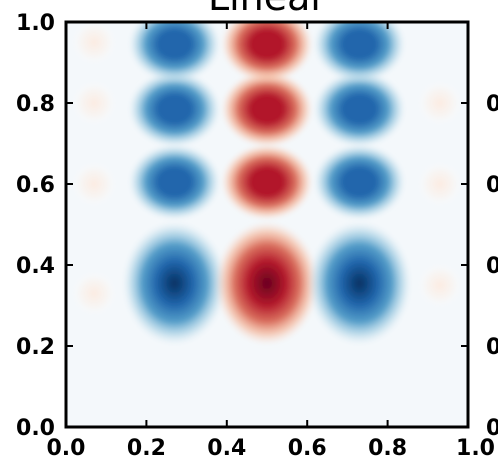 The height and width of the screenshot is (462, 498). What do you see at coordinates (66, 448) in the screenshot?
I see `x-tick-label: 0.0` at bounding box center [66, 448].